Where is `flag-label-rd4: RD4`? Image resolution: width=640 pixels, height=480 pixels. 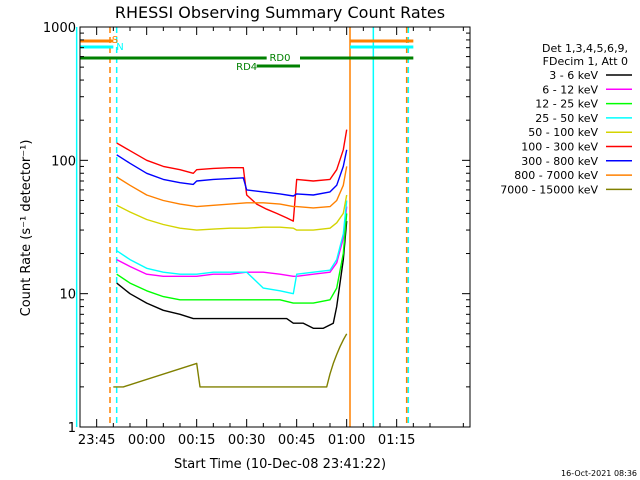
flag-label-rd4: RD4 is located at coordinates (246, 67).